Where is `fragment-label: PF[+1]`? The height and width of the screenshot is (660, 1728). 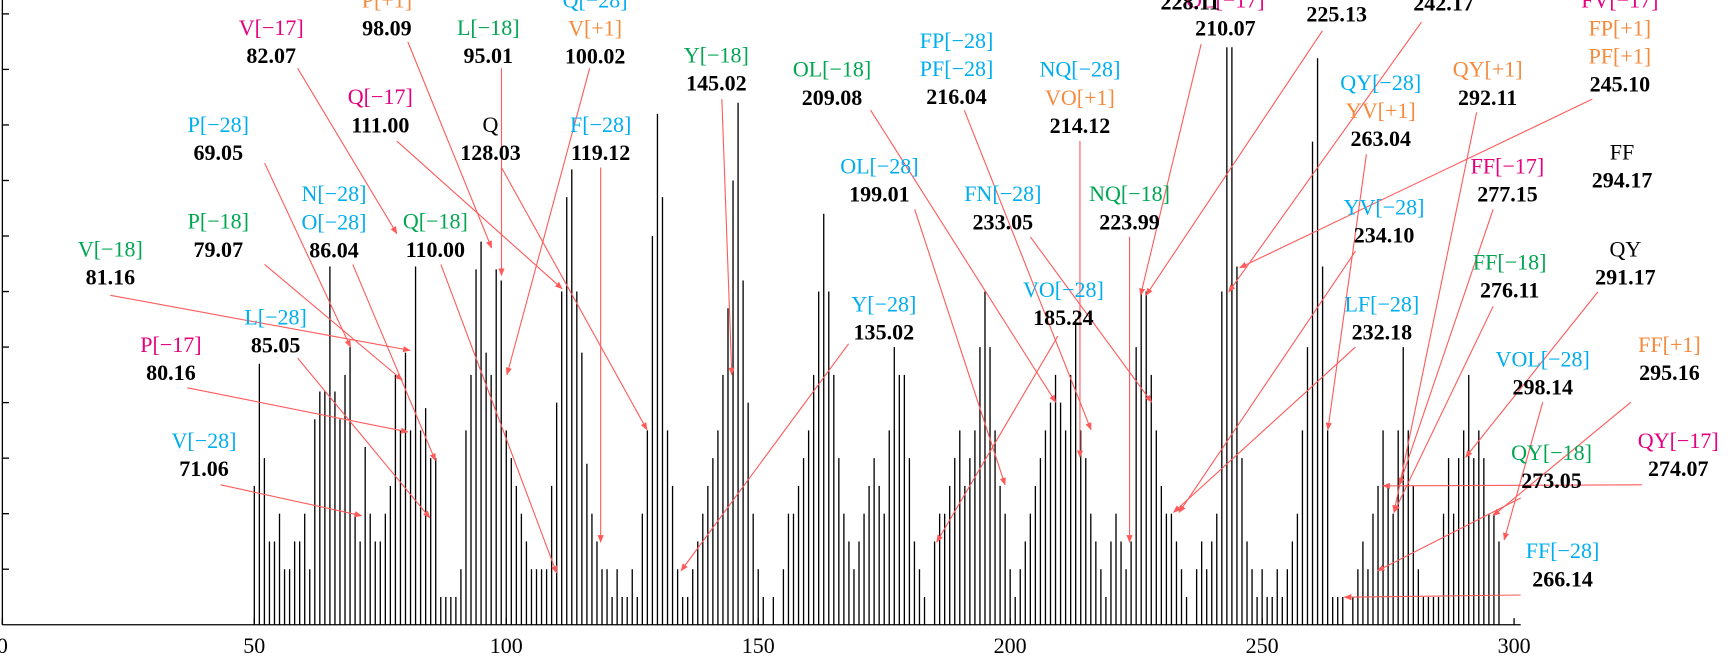 fragment-label: PF[+1] is located at coordinates (1620, 55).